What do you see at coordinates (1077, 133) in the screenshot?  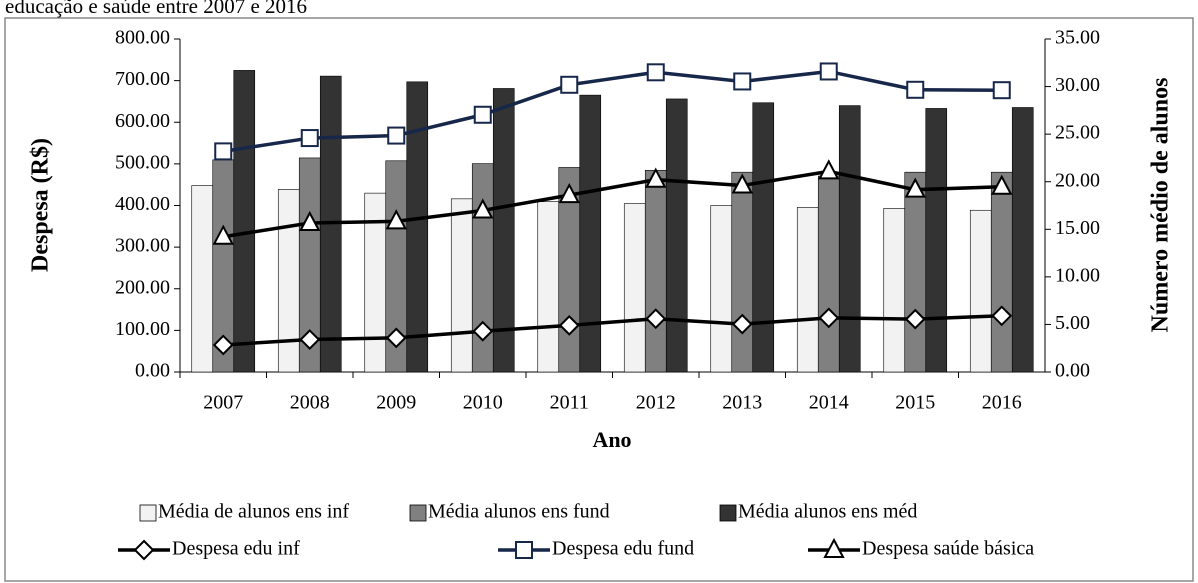 I see `y2-tick-label: 25.00` at bounding box center [1077, 133].